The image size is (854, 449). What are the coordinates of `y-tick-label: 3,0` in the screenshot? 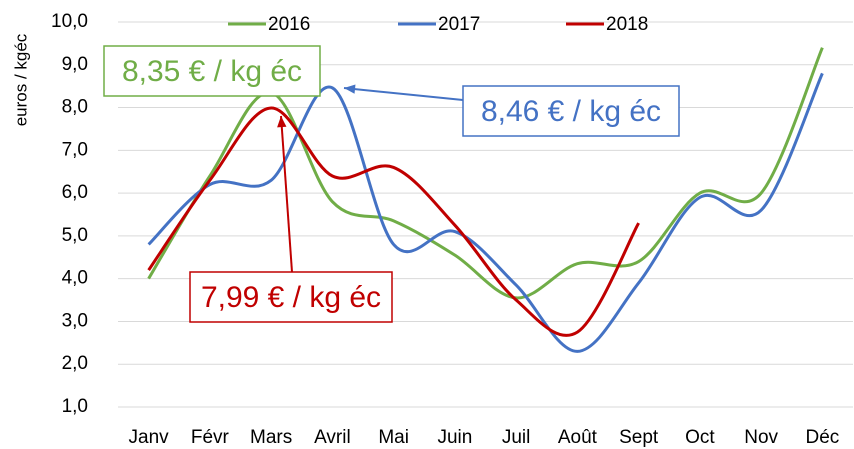 It's located at (75, 320).